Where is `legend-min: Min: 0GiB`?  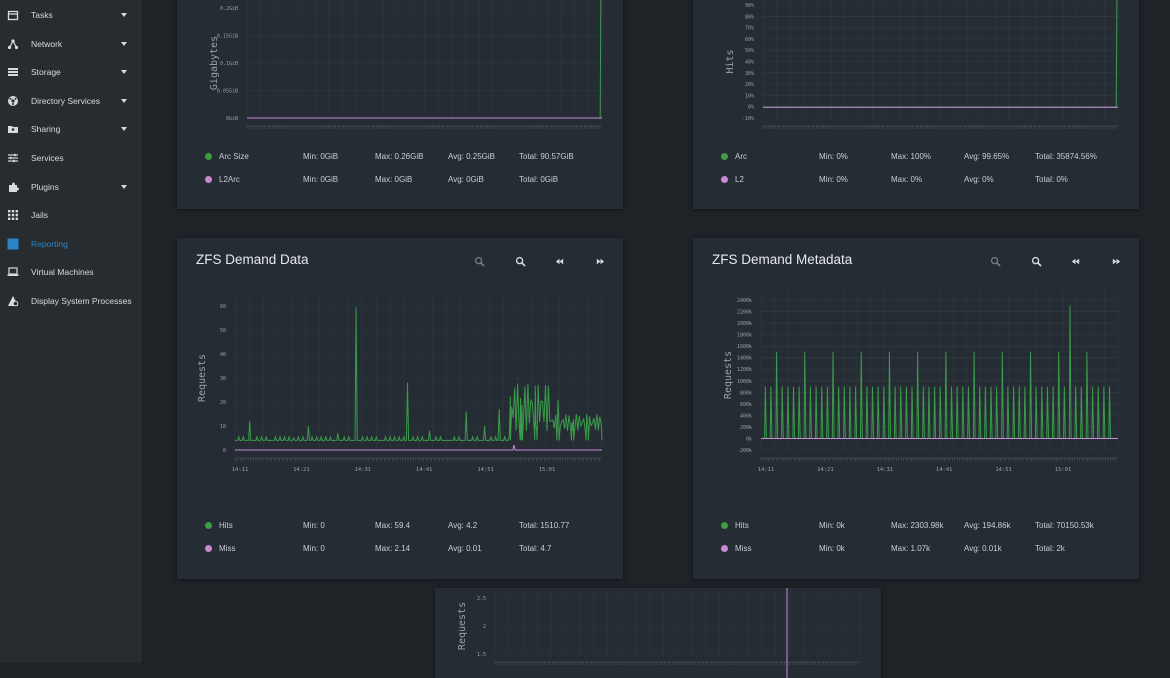 legend-min: Min: 0GiB is located at coordinates (321, 179).